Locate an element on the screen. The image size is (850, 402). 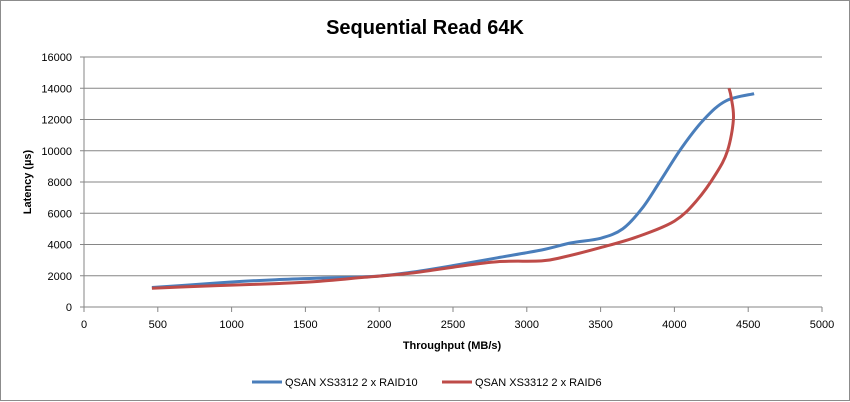
x-tick-label: 4500 is located at coordinates (748, 325).